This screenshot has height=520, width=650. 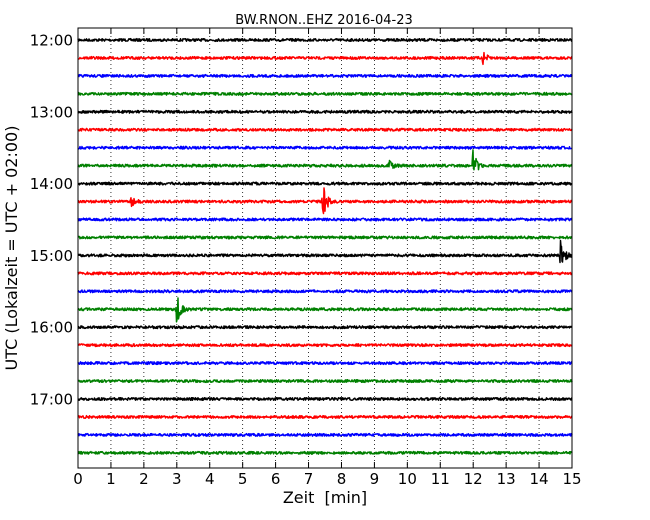 What do you see at coordinates (177, 479) in the screenshot?
I see `x-tick-label: 3` at bounding box center [177, 479].